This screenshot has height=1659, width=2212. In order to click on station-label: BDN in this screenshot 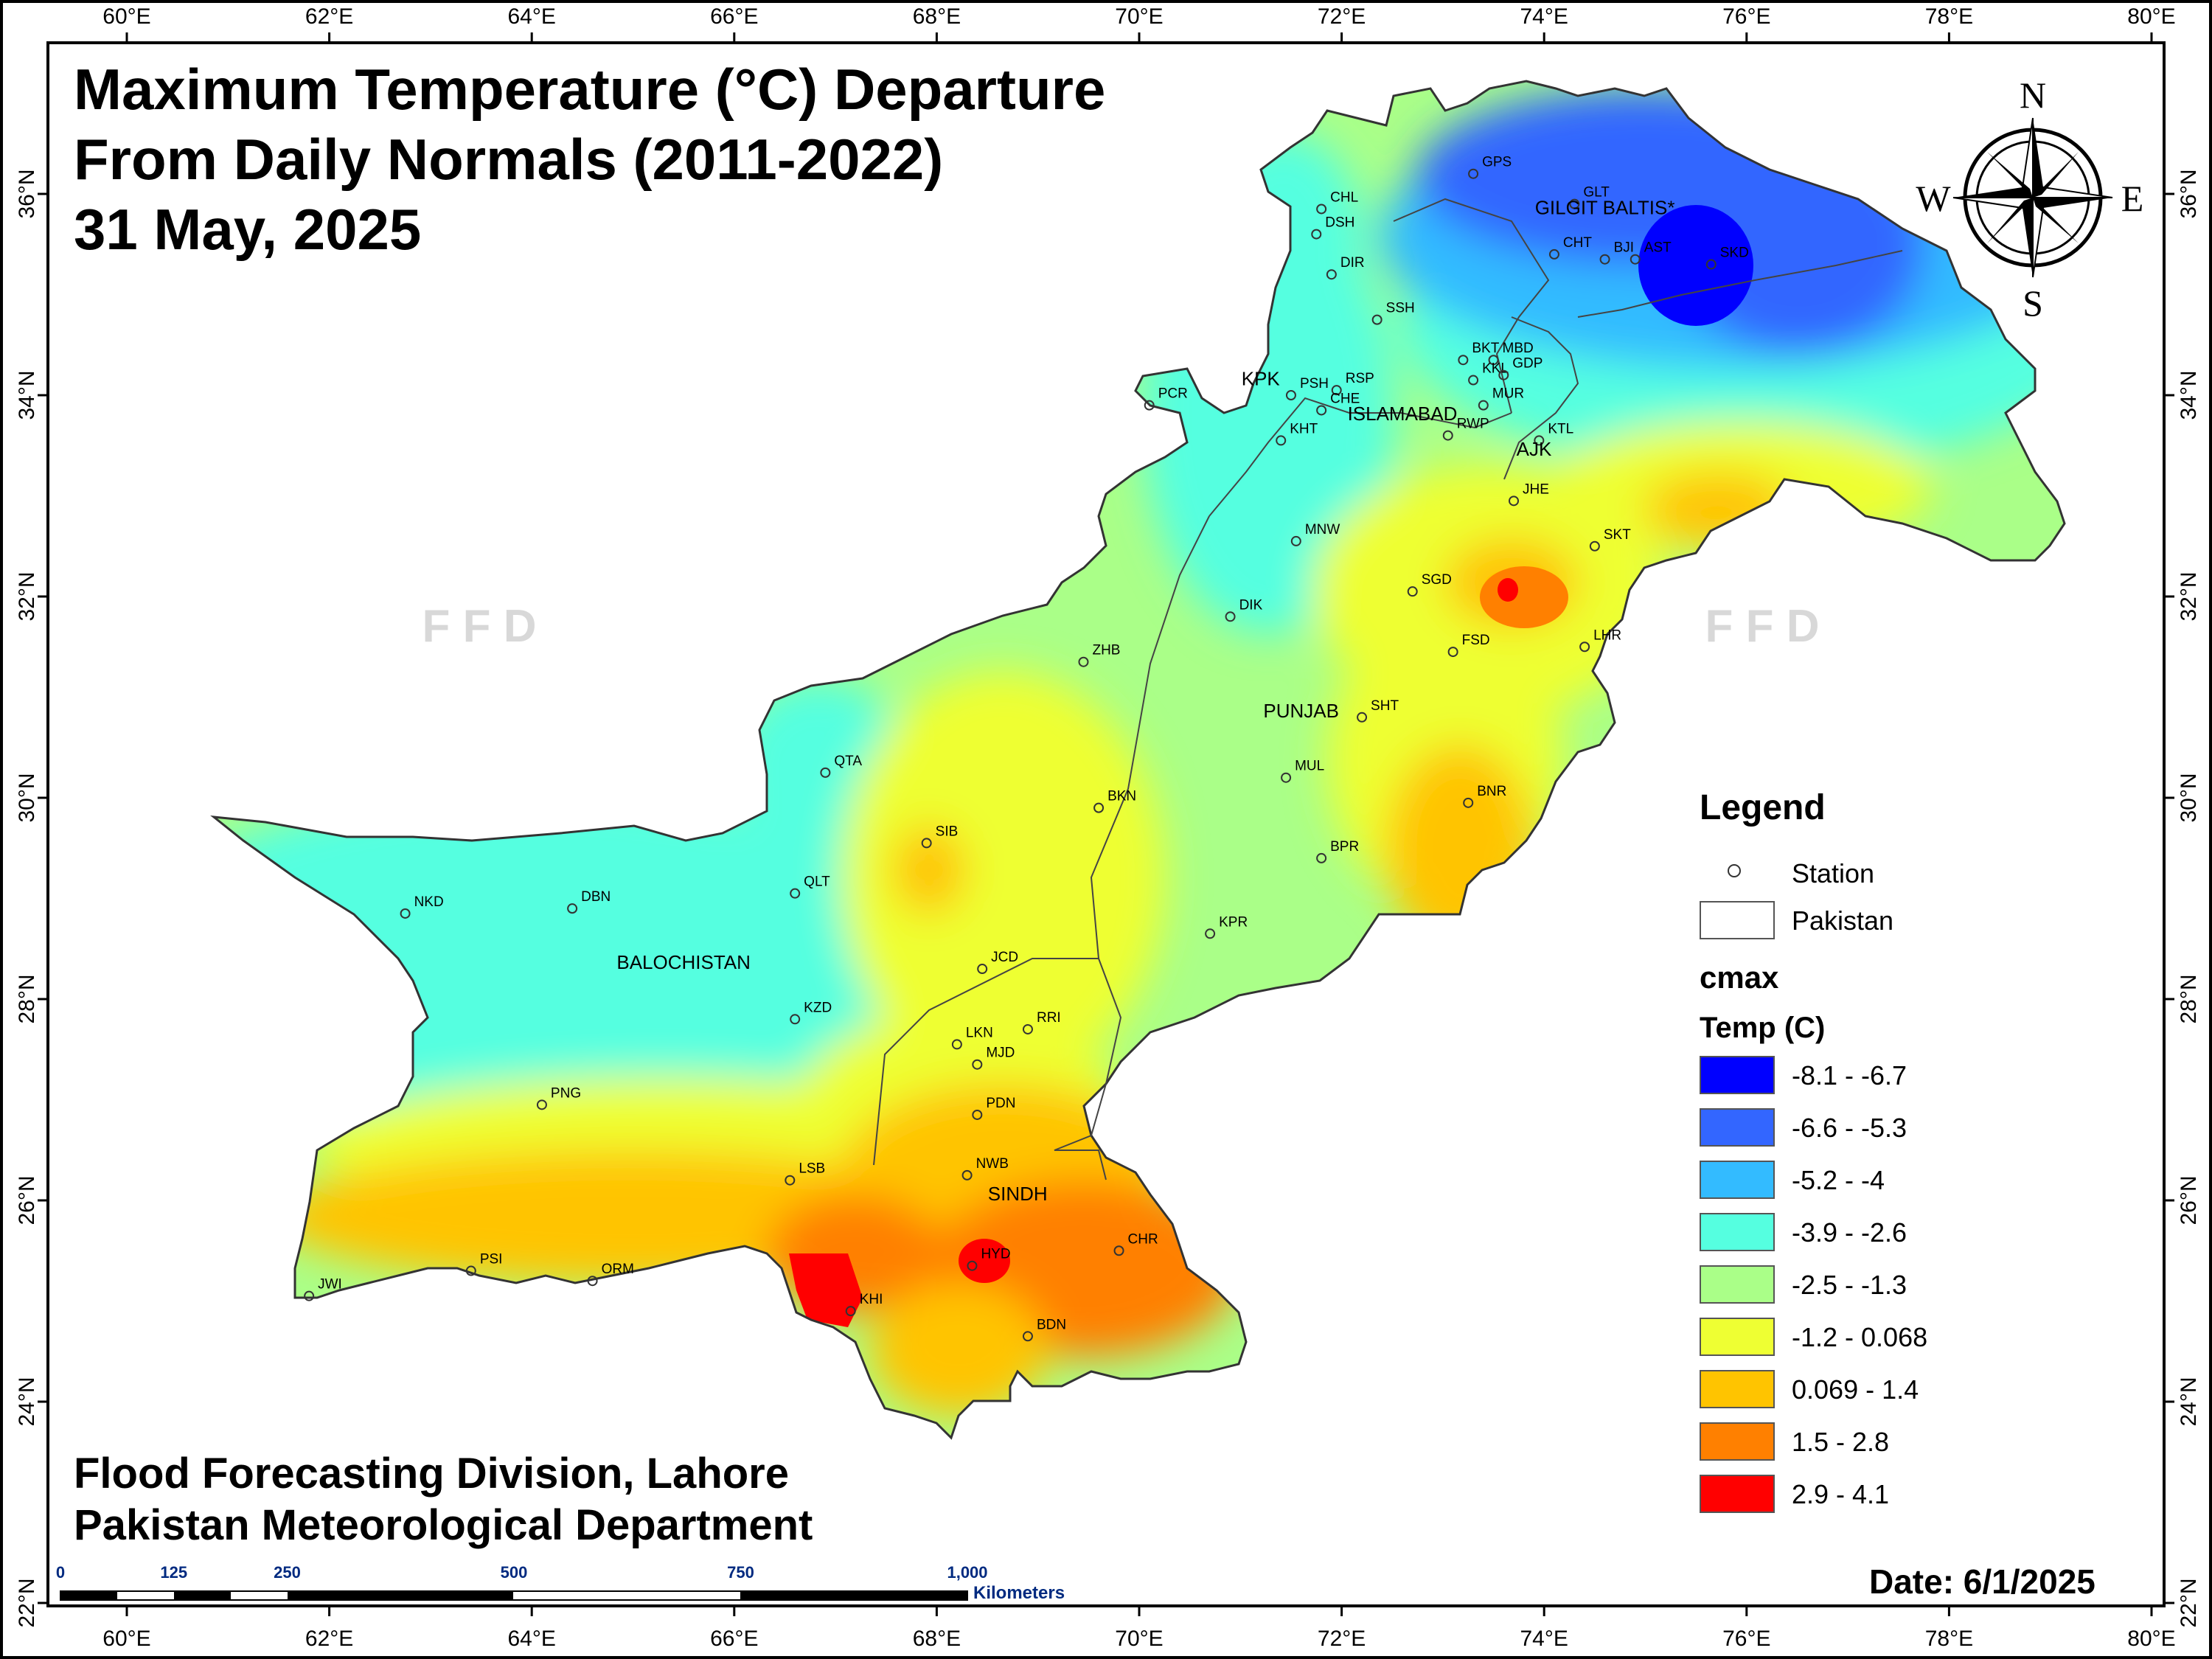, I will do `click(1051, 1324)`.